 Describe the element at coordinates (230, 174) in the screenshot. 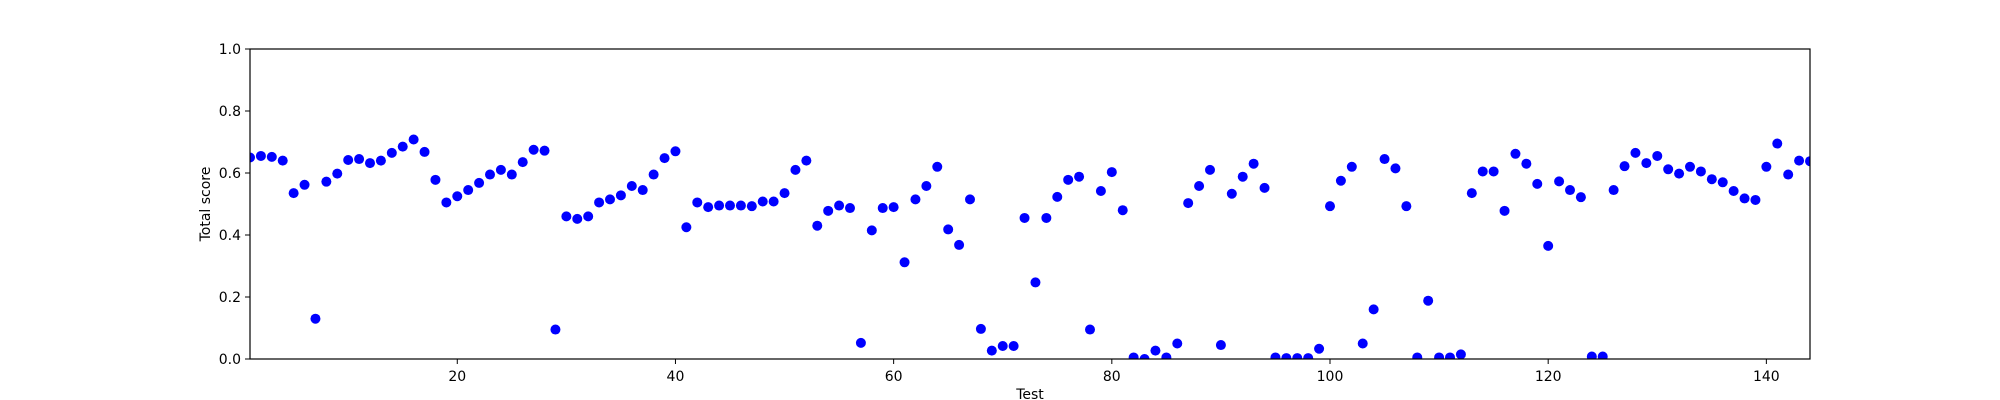

I see `y-tick-label: 0.6` at that location.